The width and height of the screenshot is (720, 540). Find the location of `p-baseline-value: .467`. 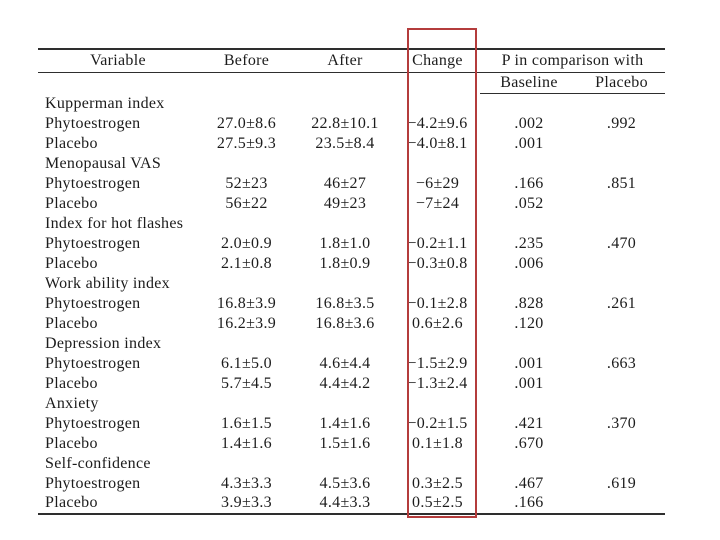

p-baseline-value: .467 is located at coordinates (529, 483).